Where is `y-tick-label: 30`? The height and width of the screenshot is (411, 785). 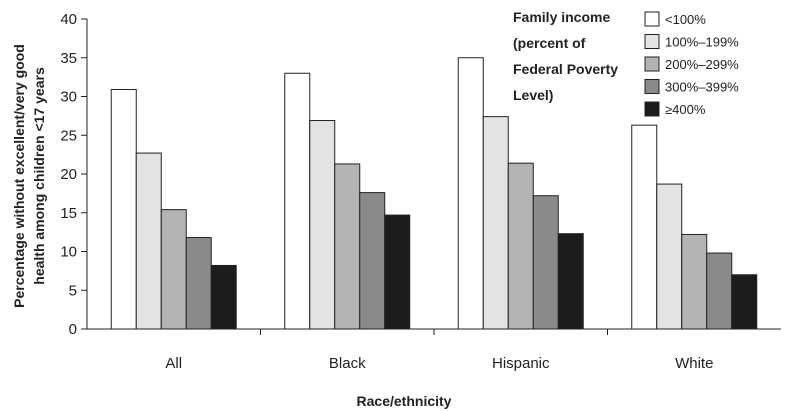 y-tick-label: 30 is located at coordinates (68, 97).